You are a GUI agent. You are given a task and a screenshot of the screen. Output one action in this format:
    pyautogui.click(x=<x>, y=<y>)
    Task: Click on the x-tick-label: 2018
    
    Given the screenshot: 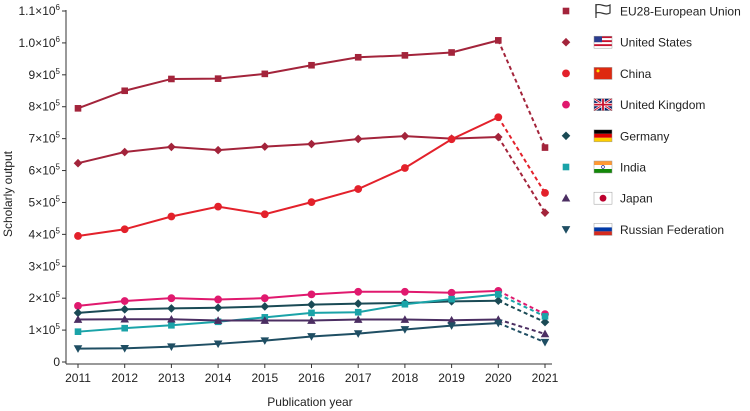 What is the action you would take?
    pyautogui.click(x=405, y=378)
    